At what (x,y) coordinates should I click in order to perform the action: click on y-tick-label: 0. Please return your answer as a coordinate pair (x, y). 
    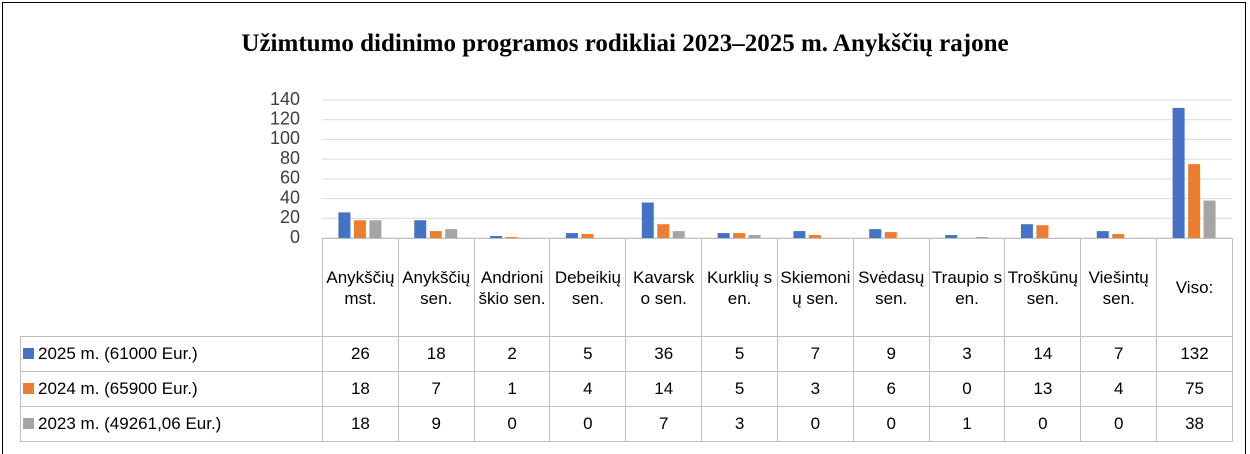
    Looking at the image, I should click on (295, 237).